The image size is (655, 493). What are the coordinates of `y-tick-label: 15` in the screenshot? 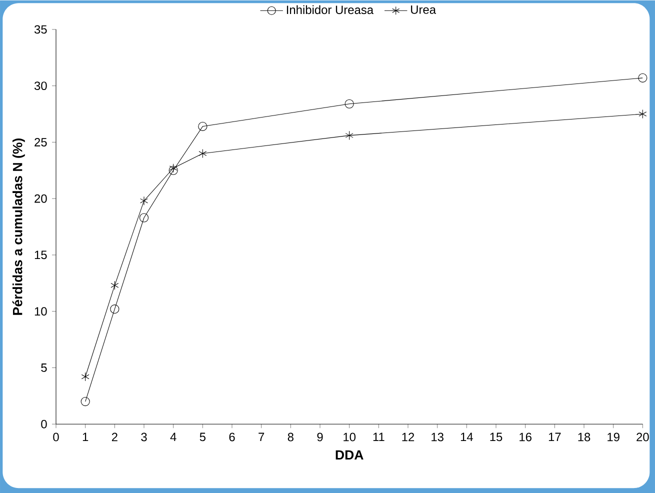 It's located at (40, 254).